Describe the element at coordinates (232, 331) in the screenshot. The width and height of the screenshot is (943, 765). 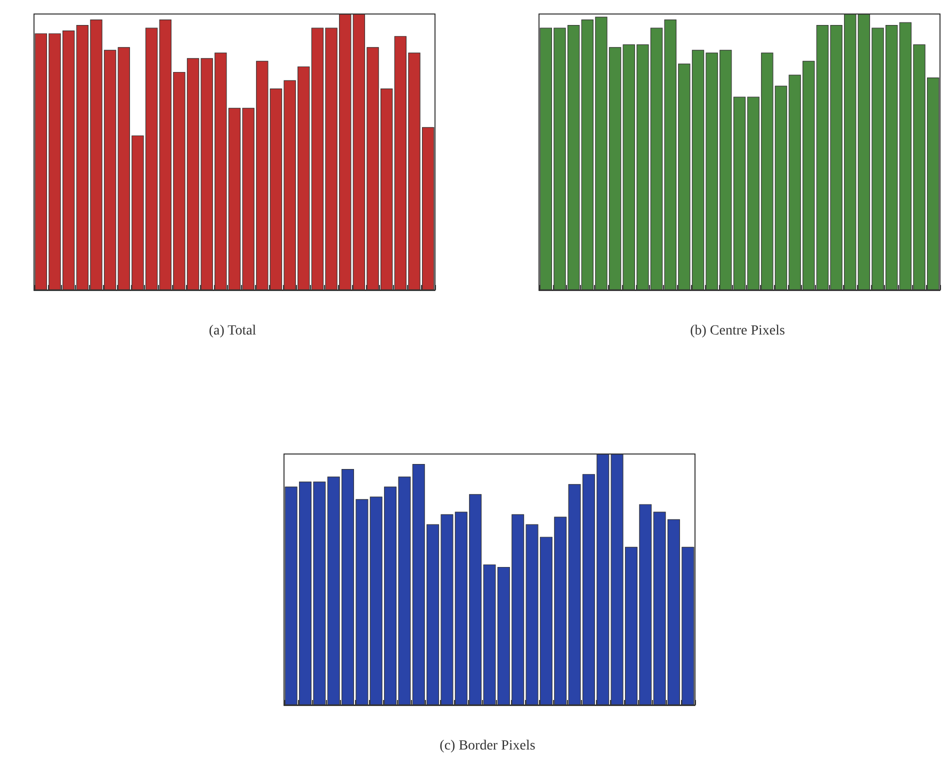
I see `text: (a) Total` at that location.